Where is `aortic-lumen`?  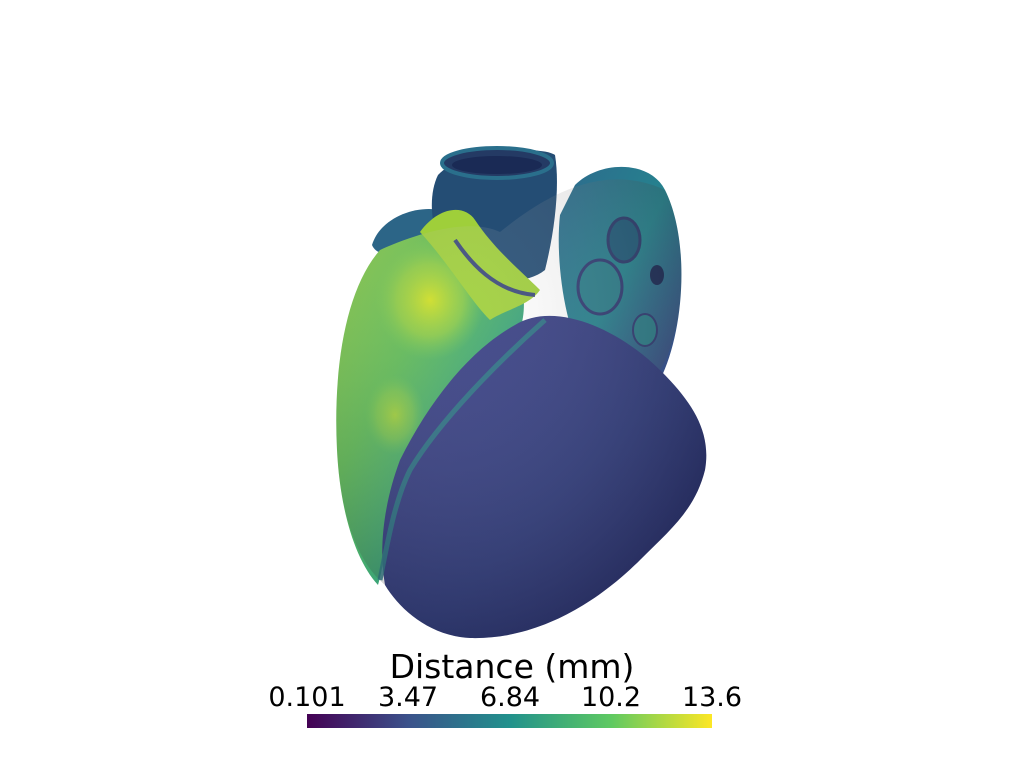 aortic-lumen is located at coordinates (497, 165).